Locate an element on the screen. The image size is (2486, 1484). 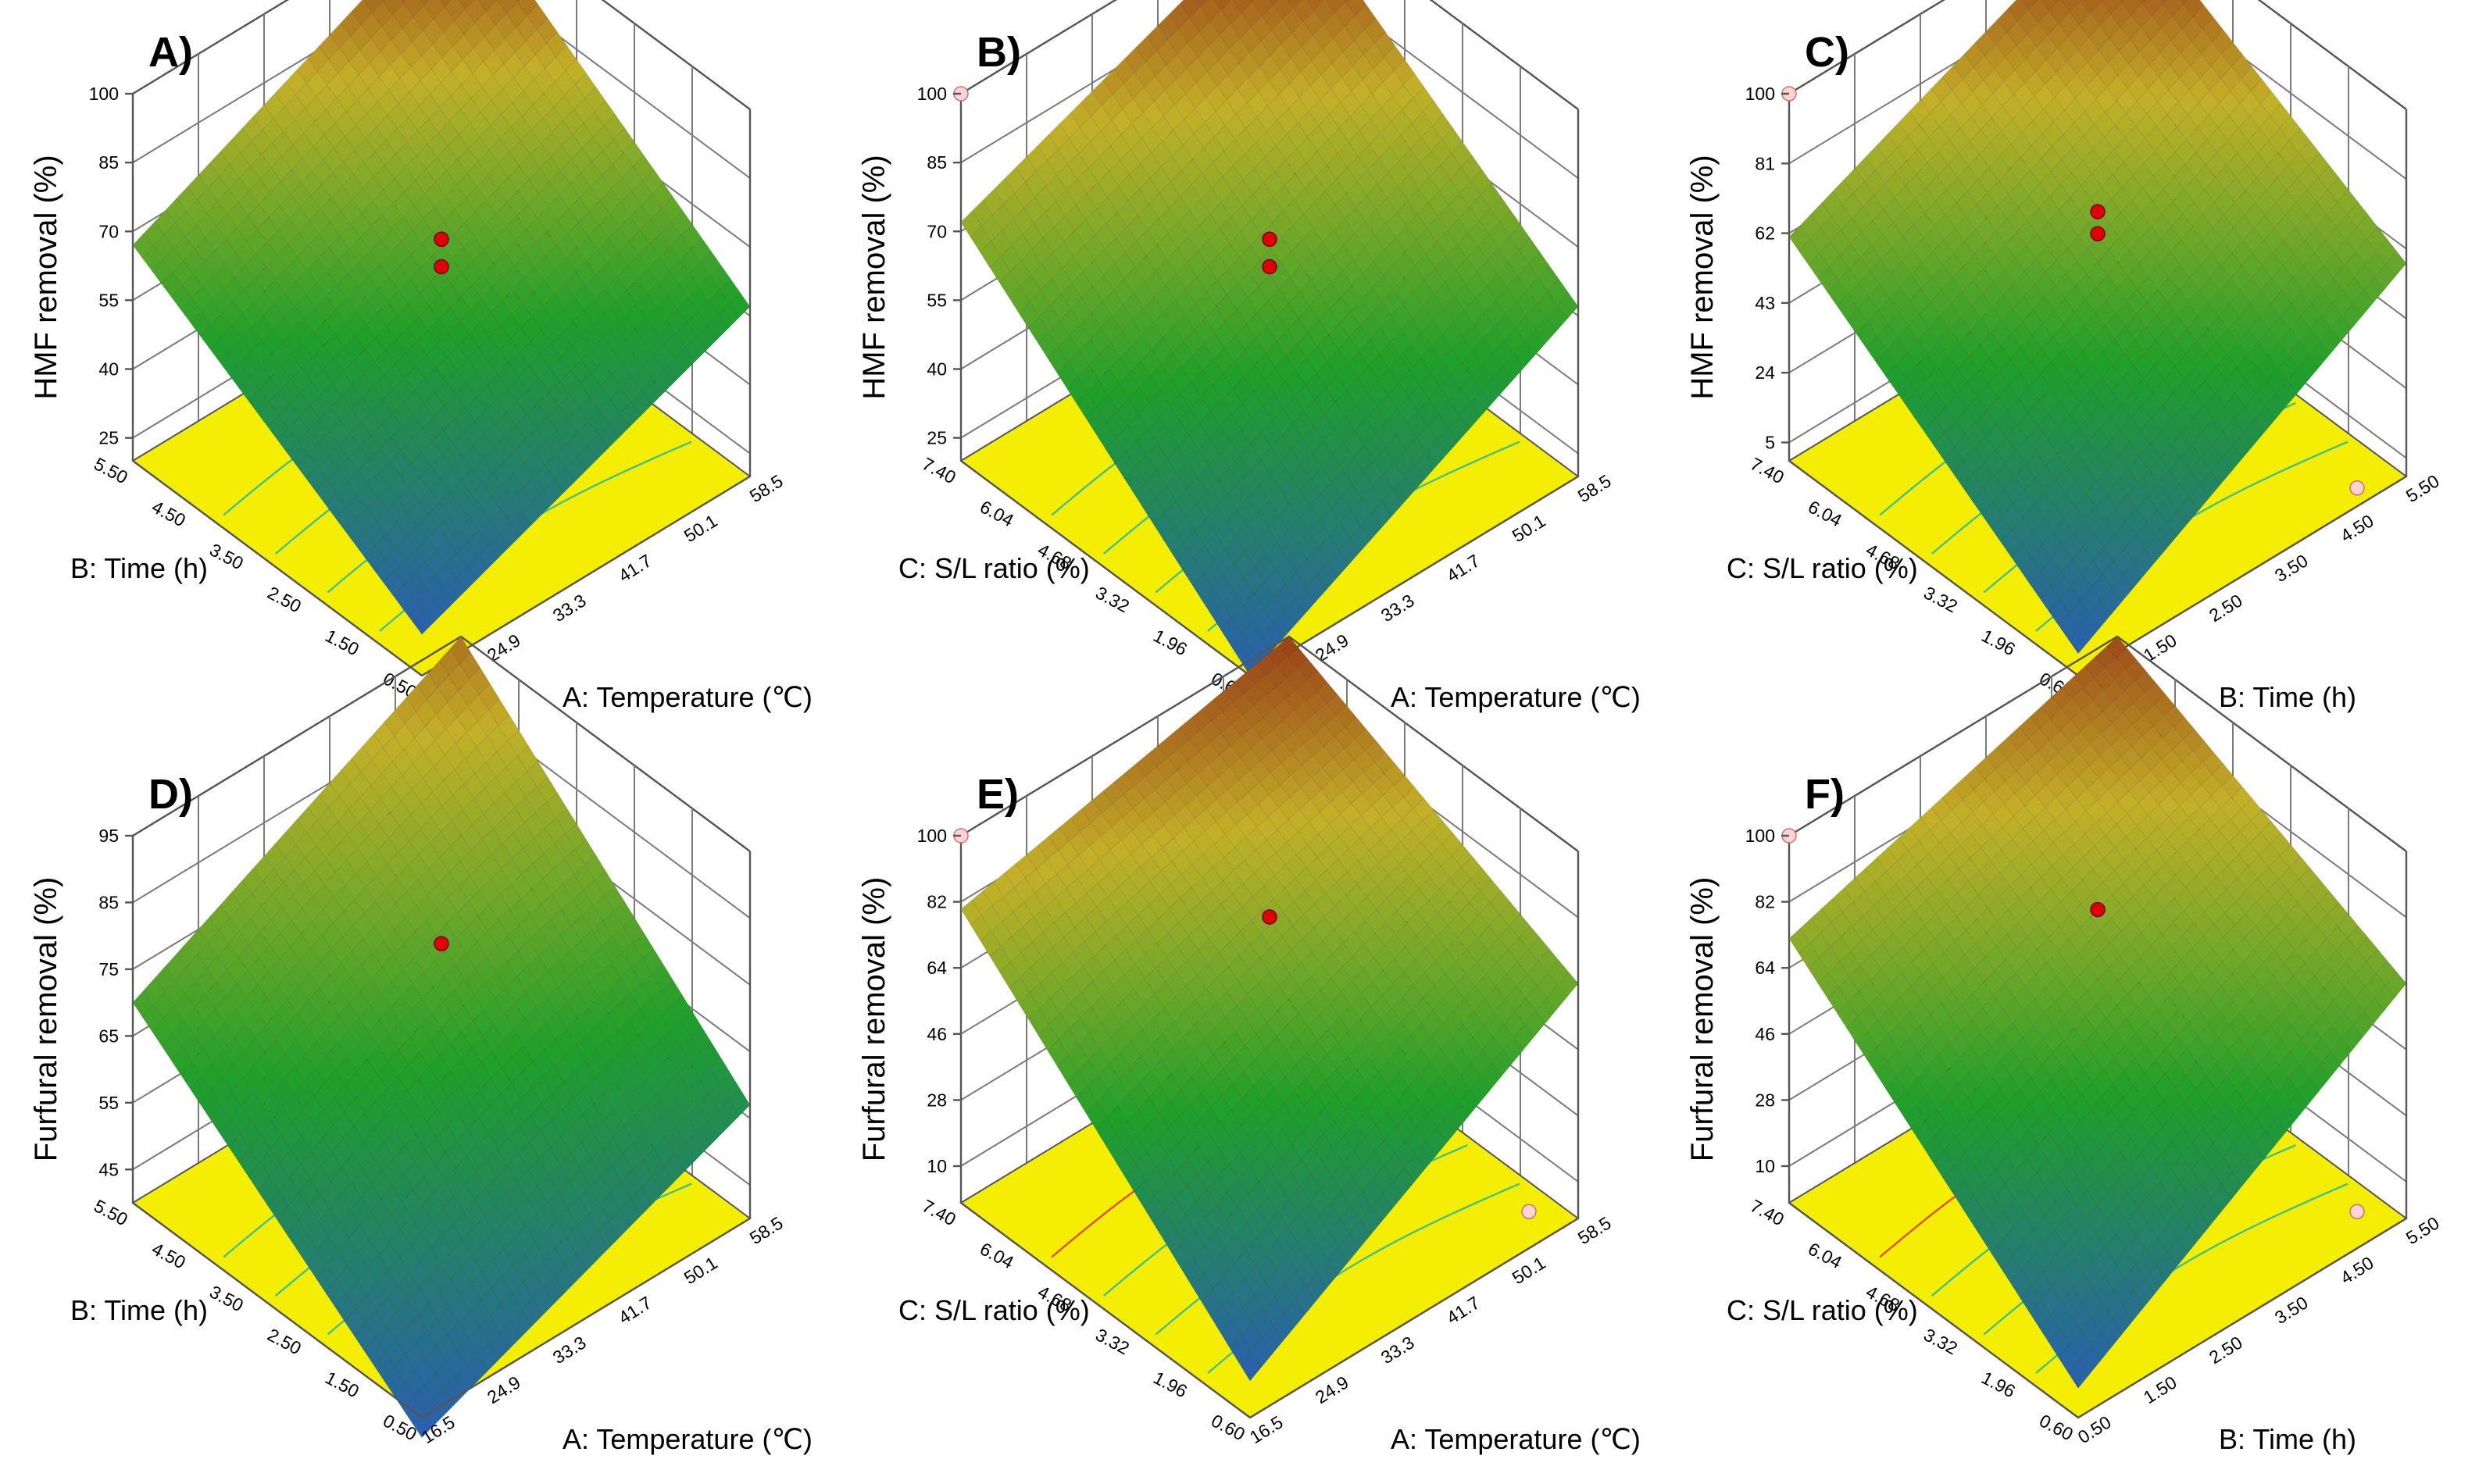
z-tick-label: 75 is located at coordinates (108, 969).